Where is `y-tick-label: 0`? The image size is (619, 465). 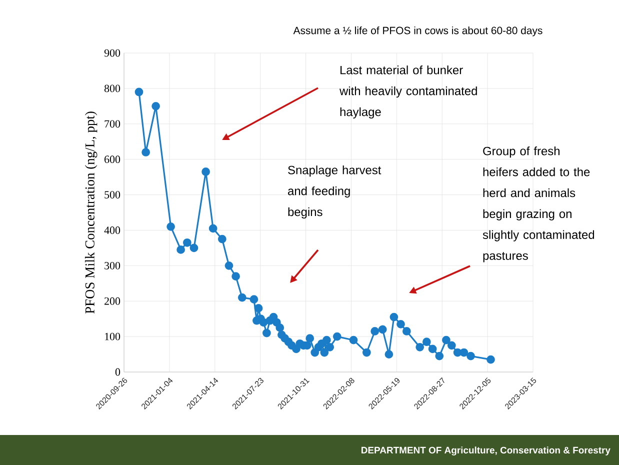
y-tick-label: 0 is located at coordinates (117, 372).